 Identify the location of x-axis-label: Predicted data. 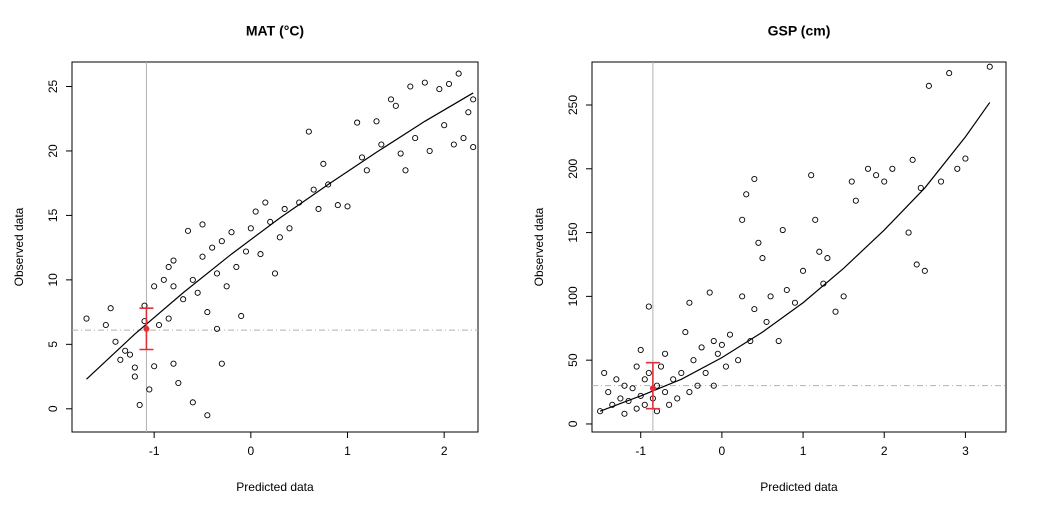
(799, 487).